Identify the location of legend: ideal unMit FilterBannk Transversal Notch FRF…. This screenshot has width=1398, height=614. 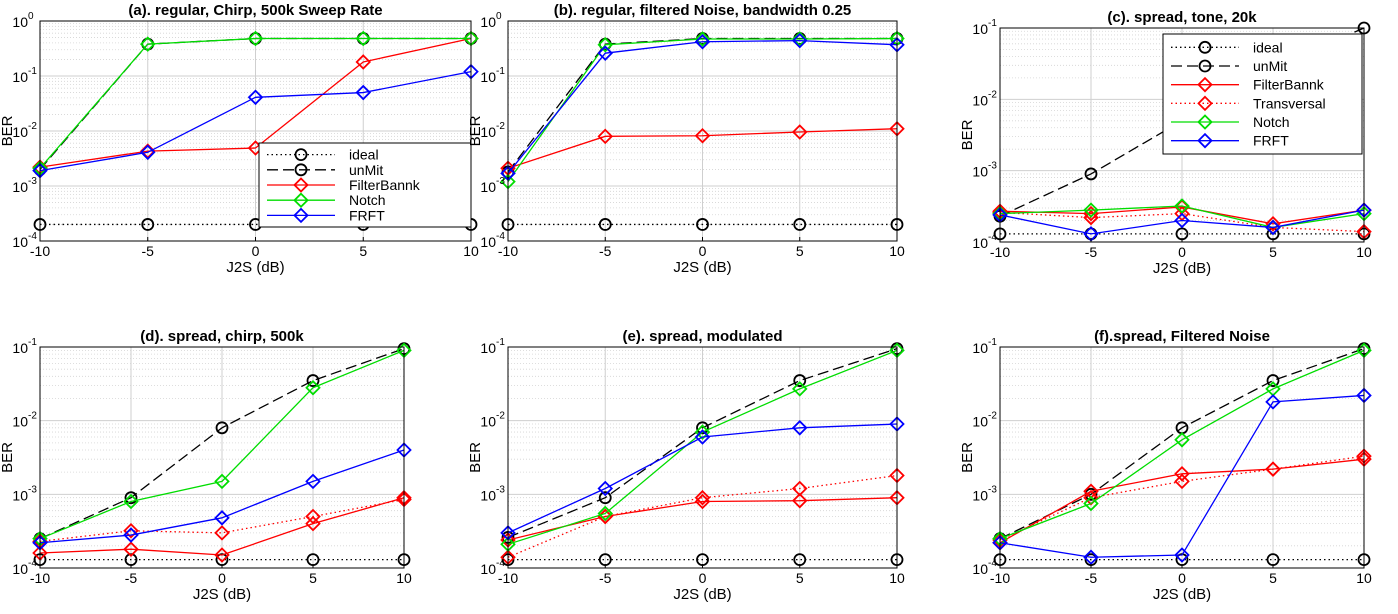
(1262, 94).